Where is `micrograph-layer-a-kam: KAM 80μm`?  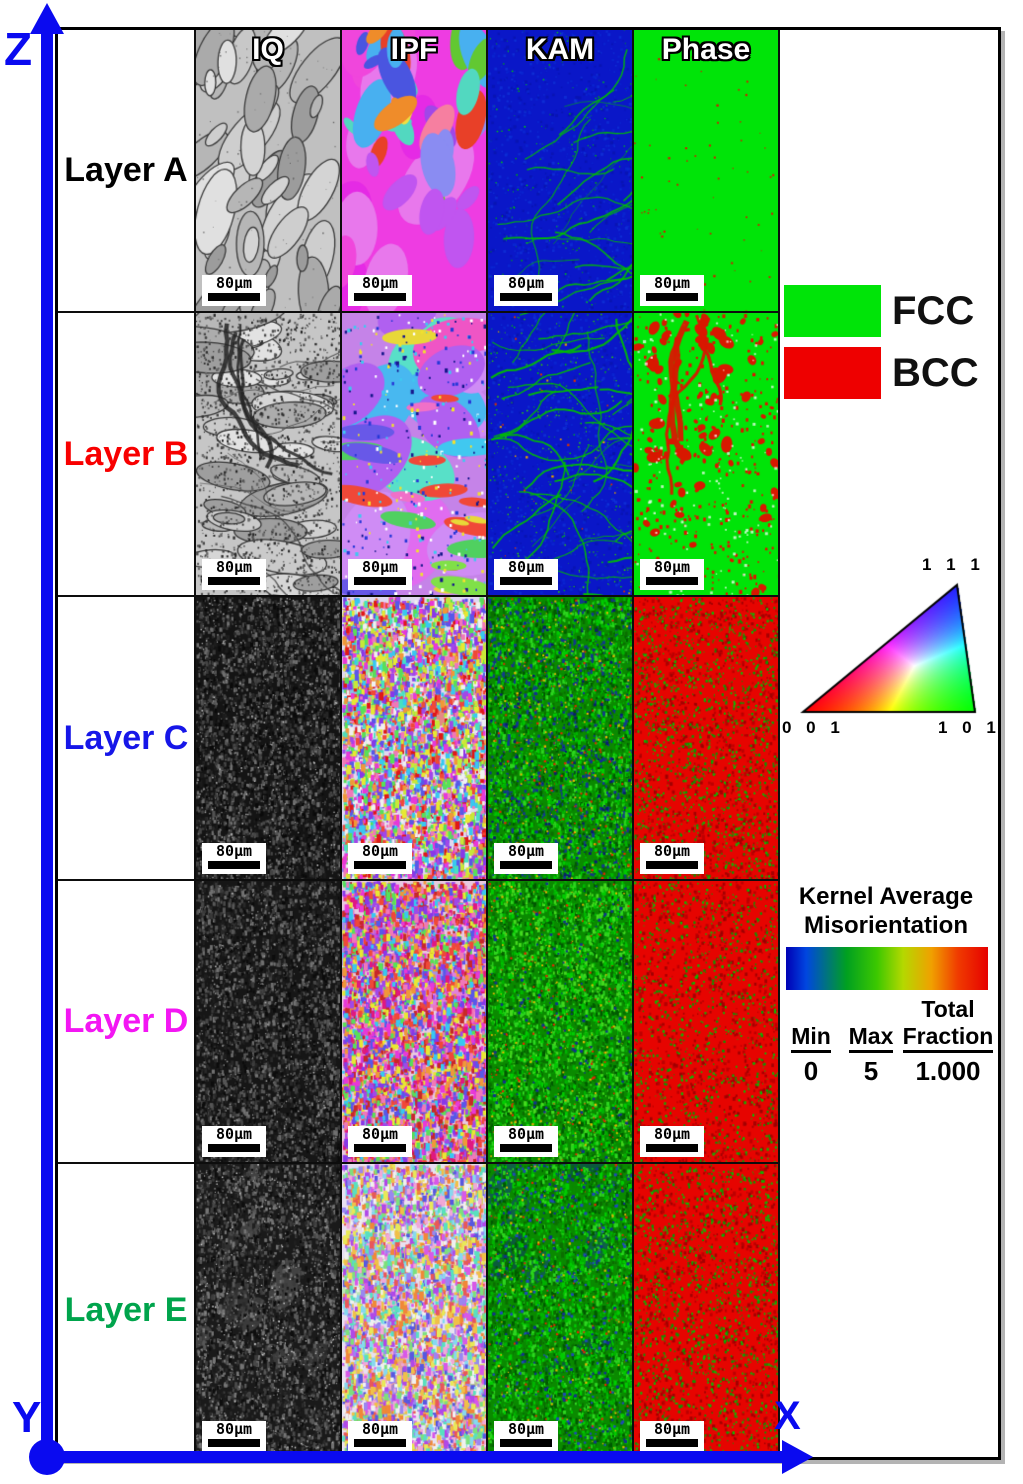
micrograph-layer-a-kam: KAM 80μm is located at coordinates (561, 171).